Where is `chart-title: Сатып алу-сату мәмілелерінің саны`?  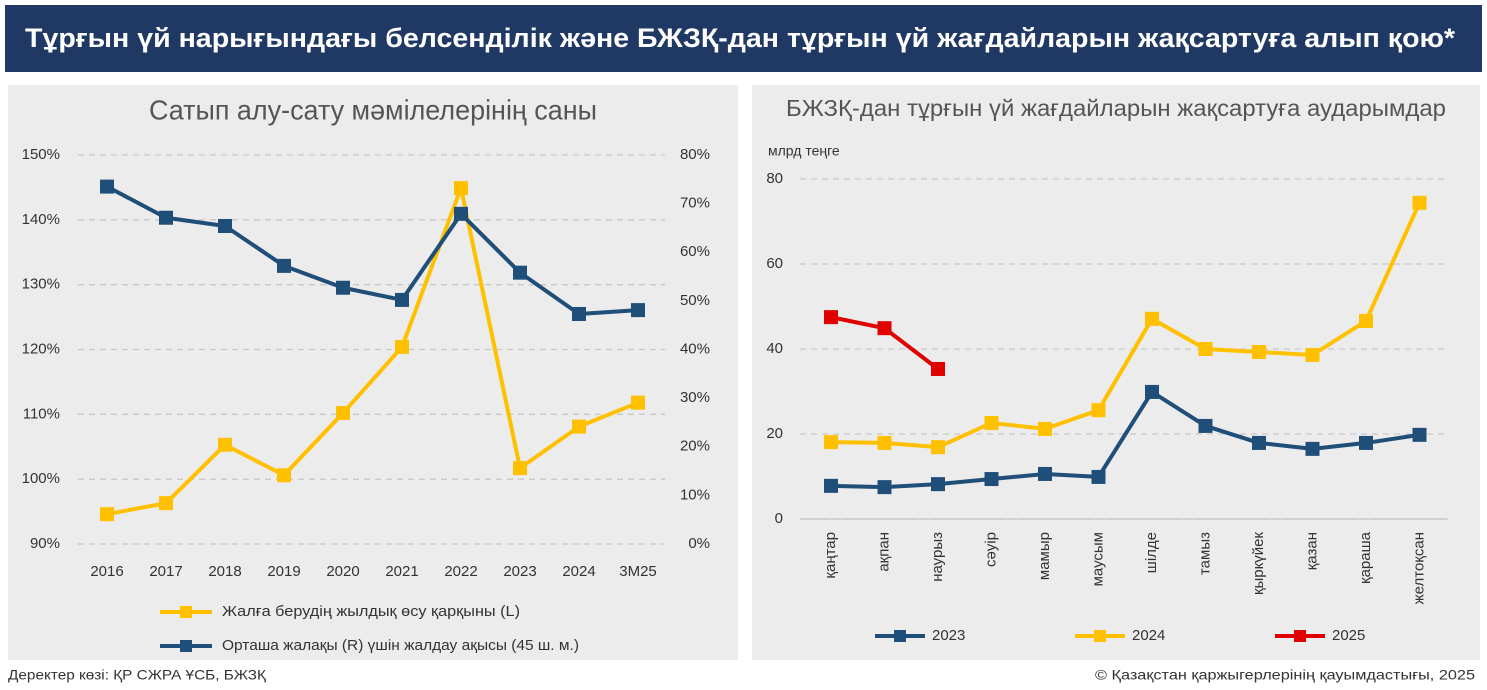
chart-title: Сатып алу-сату мәмілелерінің саны is located at coordinates (373, 109).